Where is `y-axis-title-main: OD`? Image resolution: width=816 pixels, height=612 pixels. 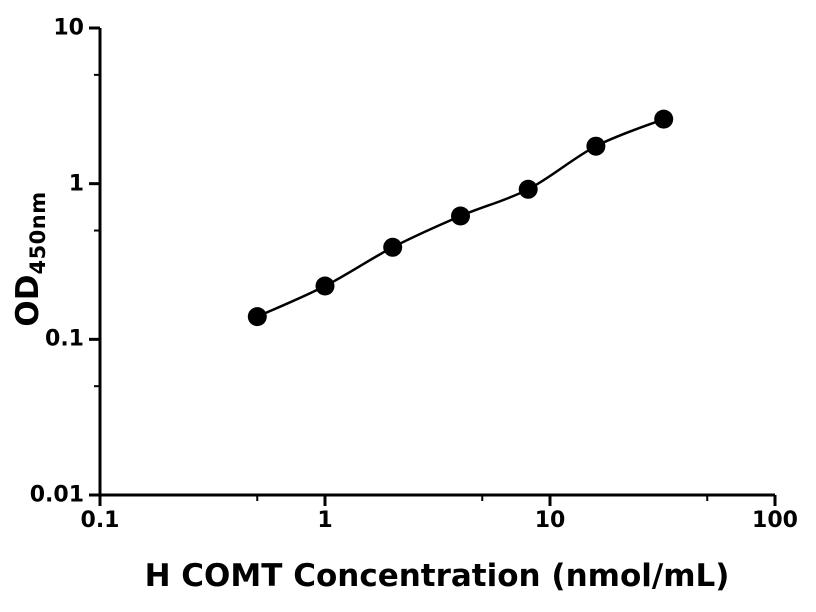
y-axis-title-main: OD is located at coordinates (28, 300).